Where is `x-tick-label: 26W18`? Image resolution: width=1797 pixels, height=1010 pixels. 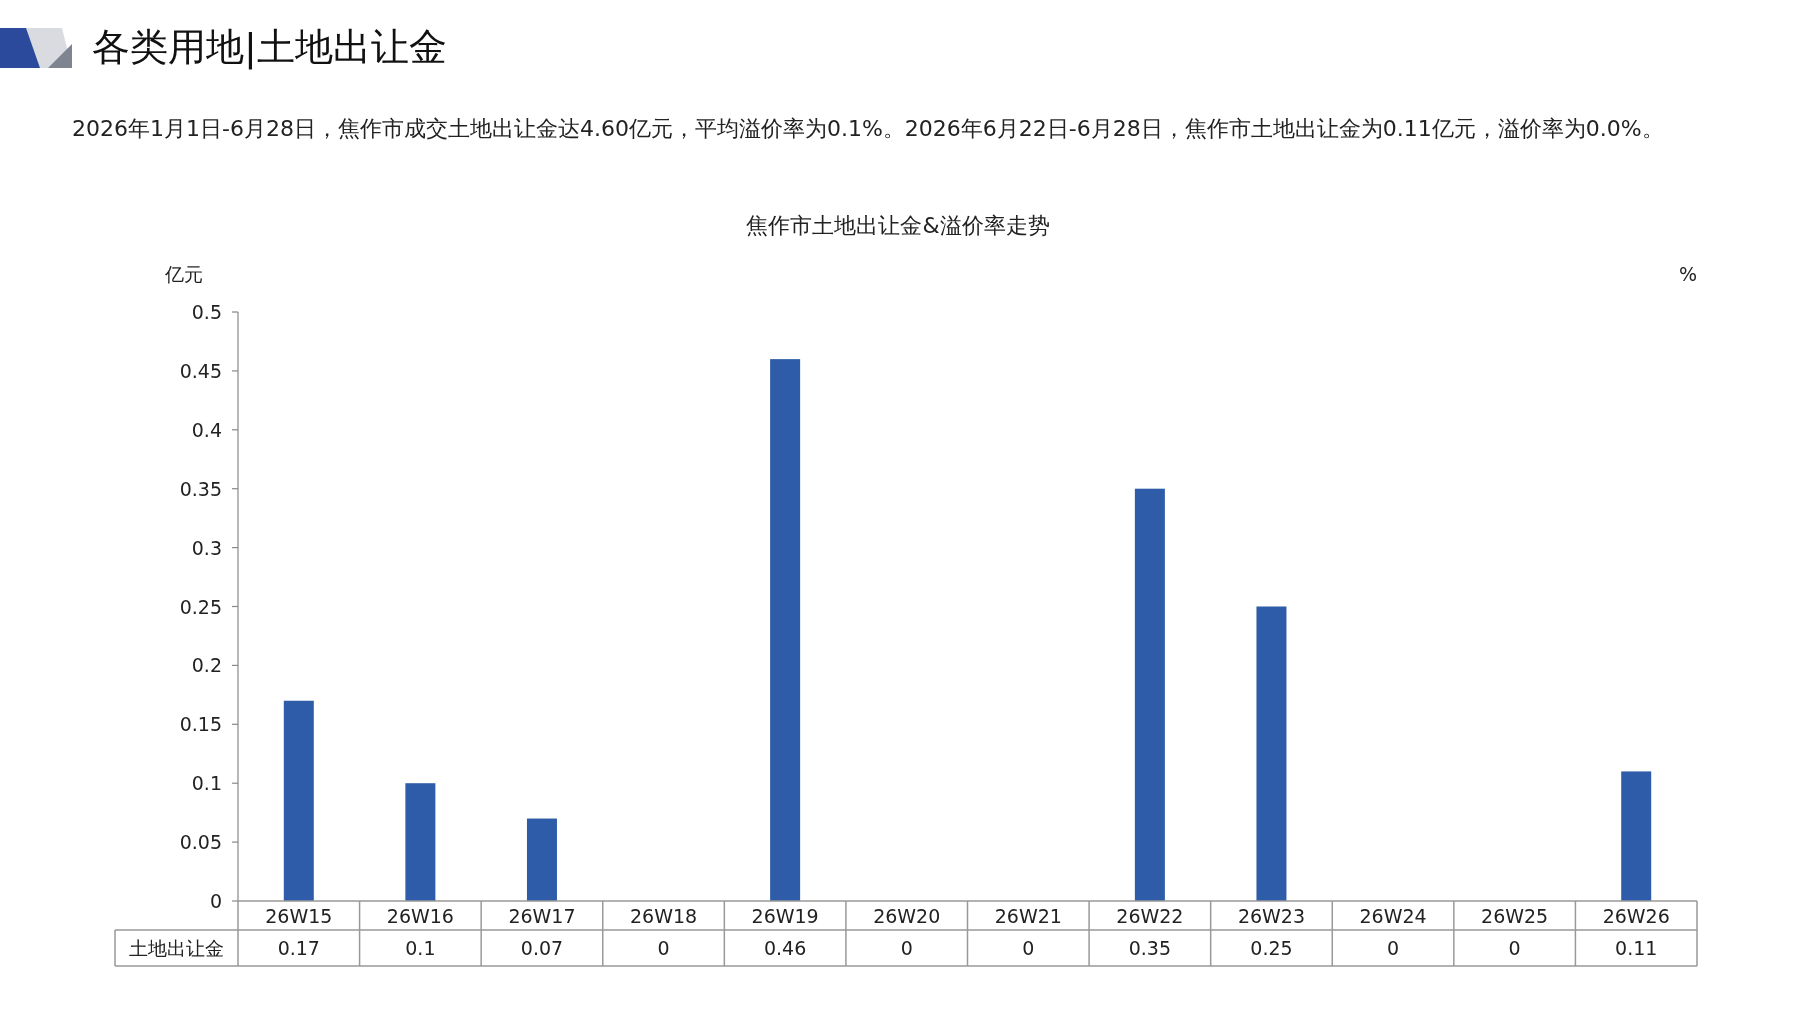
x-tick-label: 26W18 is located at coordinates (663, 915).